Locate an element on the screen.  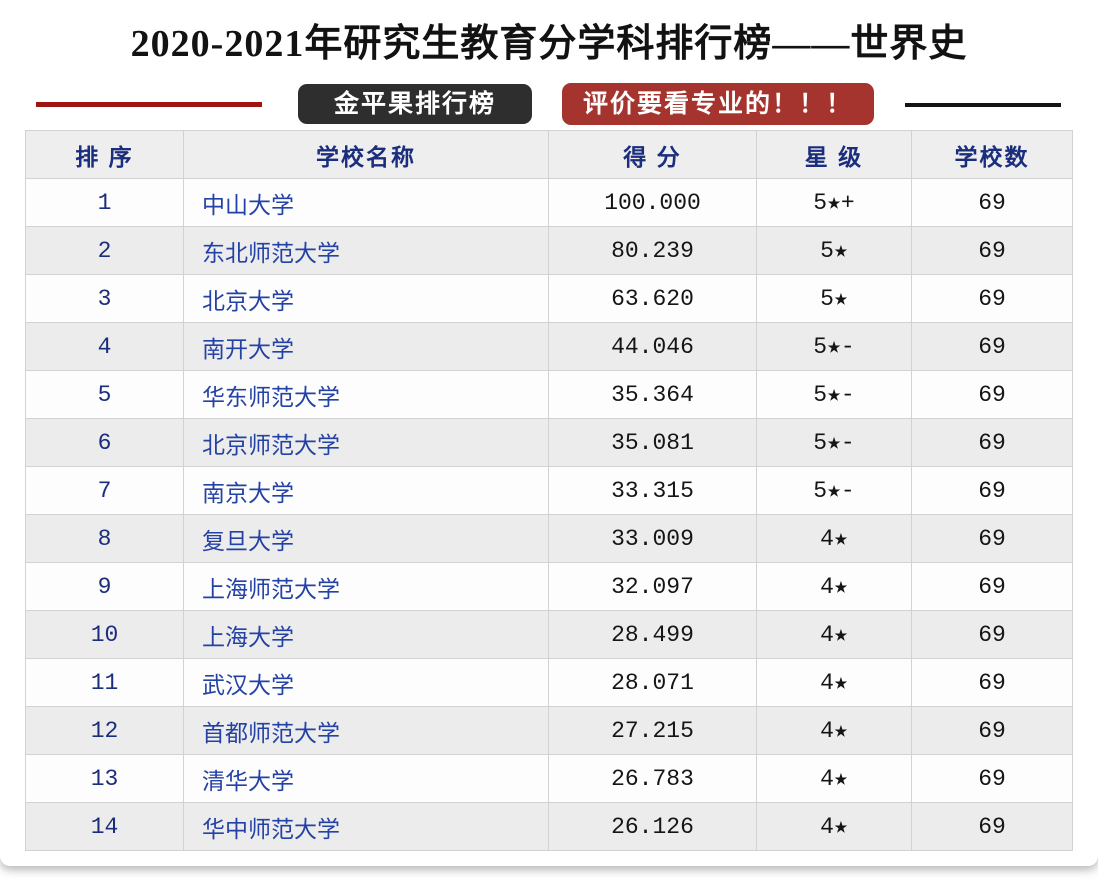
score-cell: 32.097 is located at coordinates (652, 586).